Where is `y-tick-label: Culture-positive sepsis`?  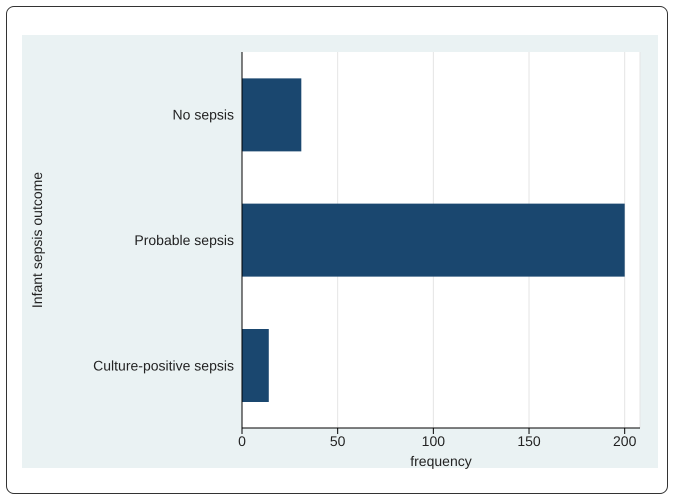
y-tick-label: Culture-positive sepsis is located at coordinates (163, 365).